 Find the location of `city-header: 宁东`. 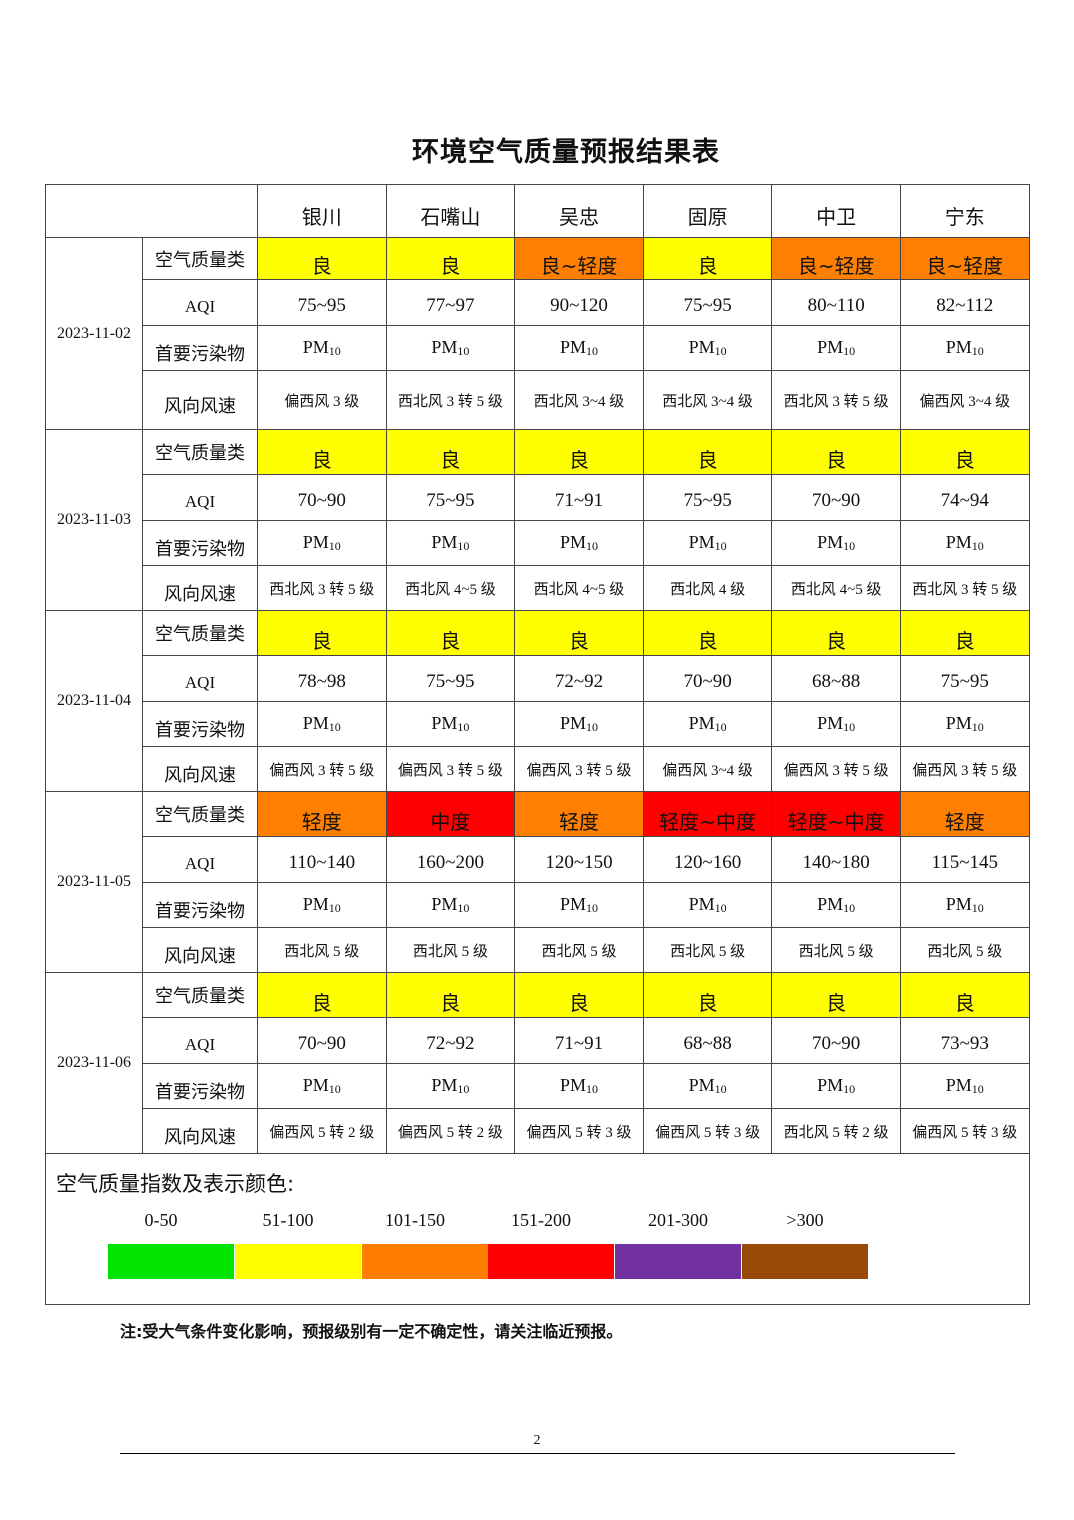

city-header: 宁东 is located at coordinates (964, 211).